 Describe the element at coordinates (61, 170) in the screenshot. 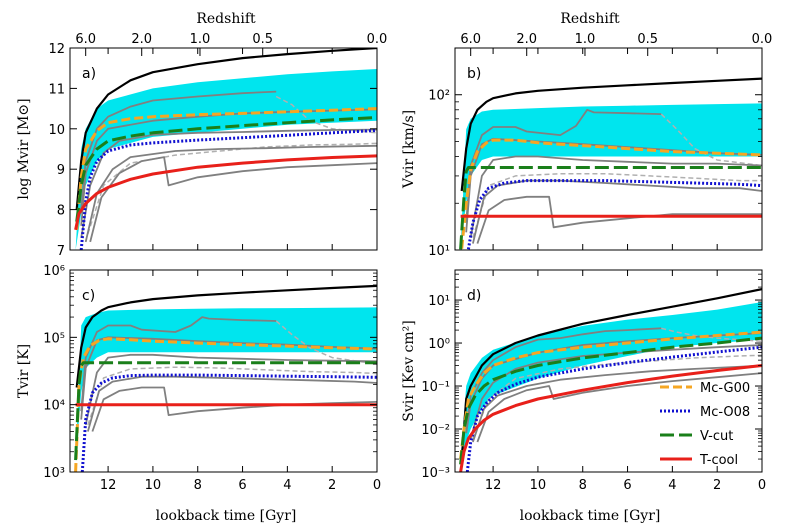

I see `y-tick-label: 9` at that location.